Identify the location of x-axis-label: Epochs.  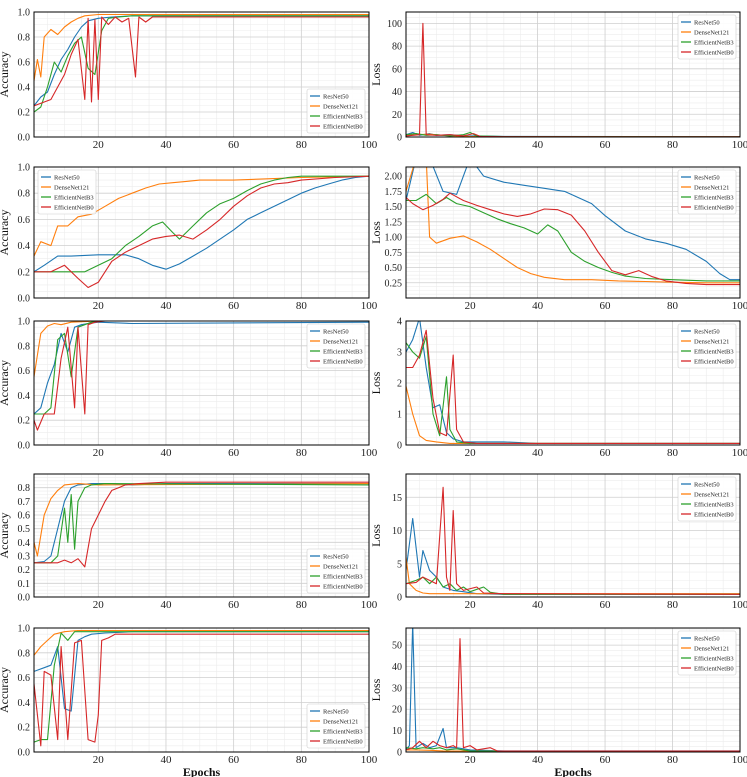
(573, 771).